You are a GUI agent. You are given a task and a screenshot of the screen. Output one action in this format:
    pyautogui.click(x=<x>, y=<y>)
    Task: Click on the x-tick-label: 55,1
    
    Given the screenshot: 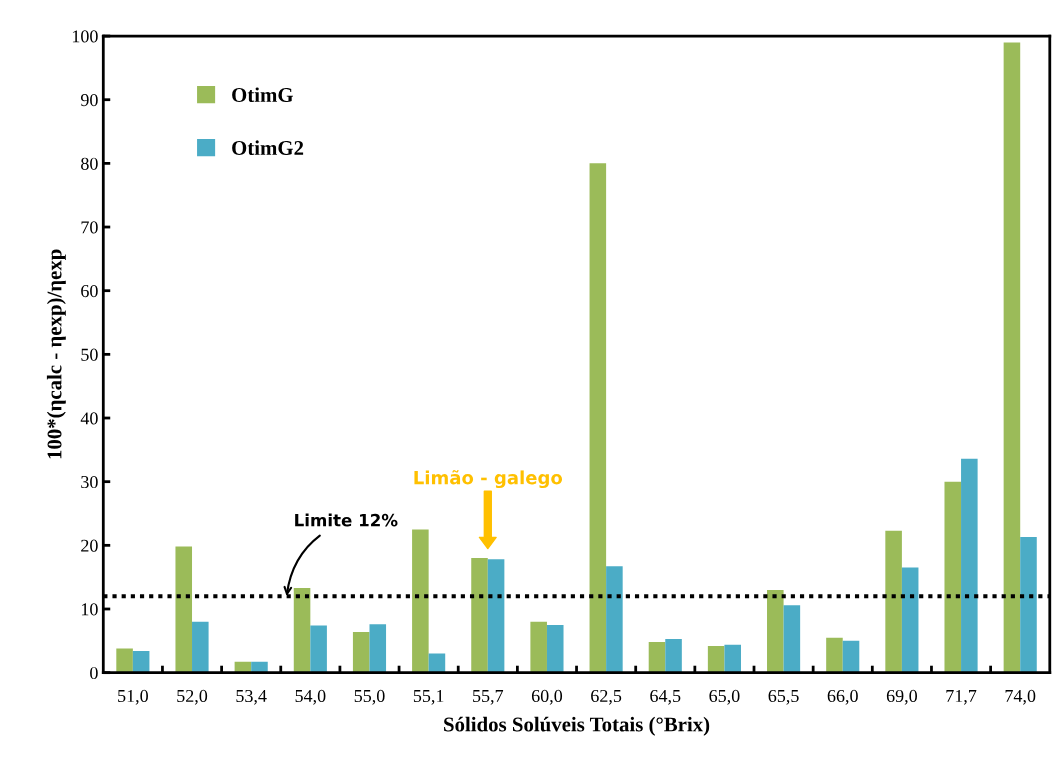 What is the action you would take?
    pyautogui.click(x=428, y=697)
    